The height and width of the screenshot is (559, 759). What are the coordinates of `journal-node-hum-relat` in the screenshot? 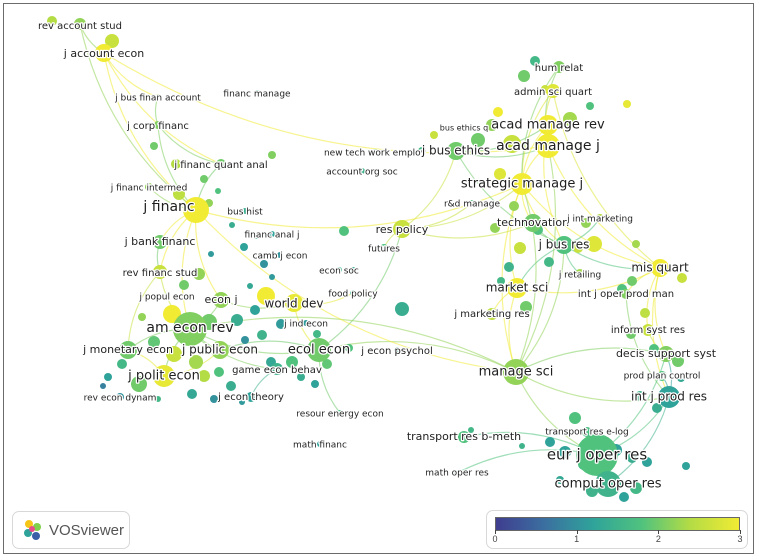 It's located at (559, 67).